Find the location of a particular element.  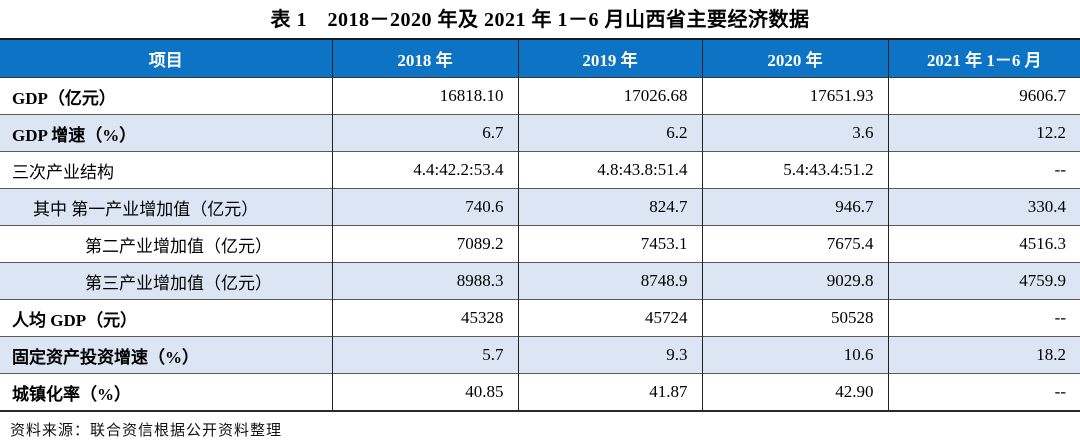

cell-value: 10.6 is located at coordinates (794, 355).